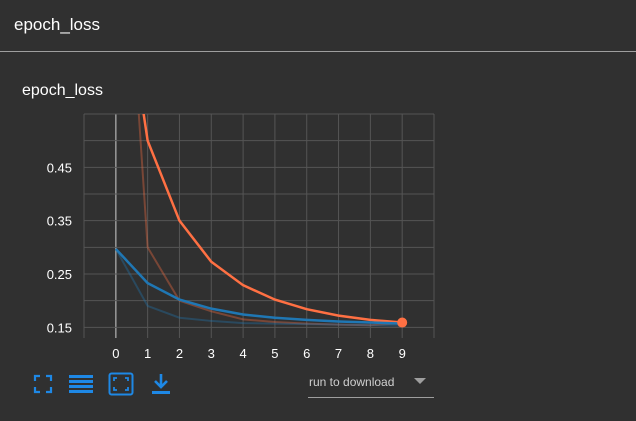 The image size is (636, 421). What do you see at coordinates (352, 382) in the screenshot?
I see `run-to-download-label: run to download` at bounding box center [352, 382].